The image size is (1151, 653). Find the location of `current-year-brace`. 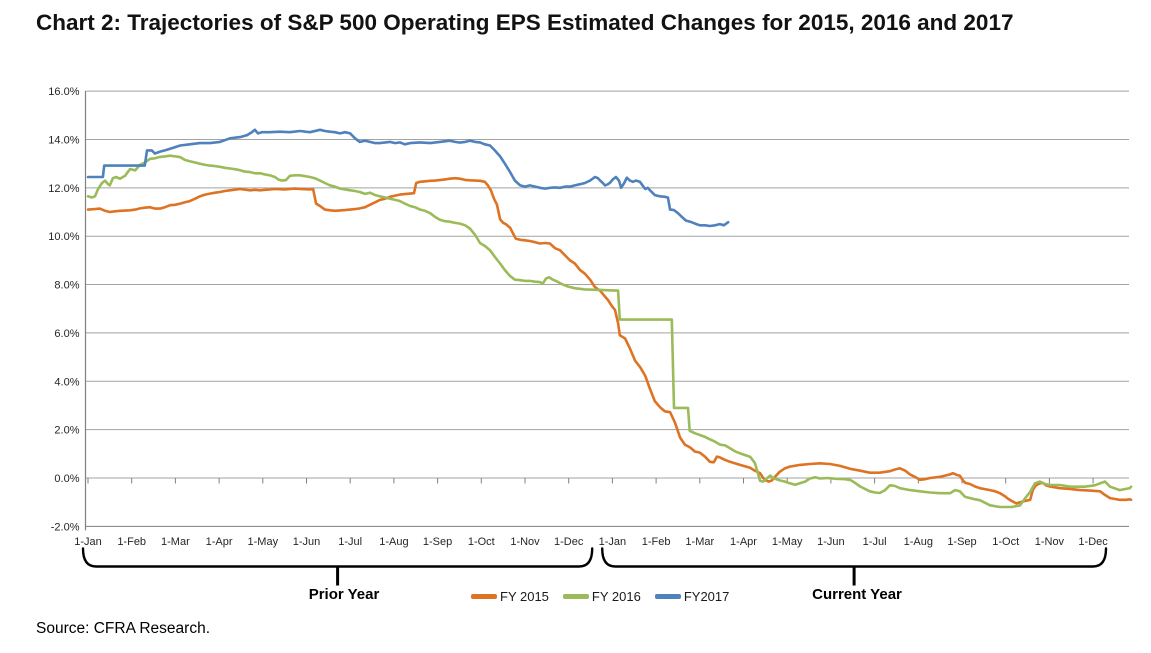

current-year-brace is located at coordinates (854, 566).